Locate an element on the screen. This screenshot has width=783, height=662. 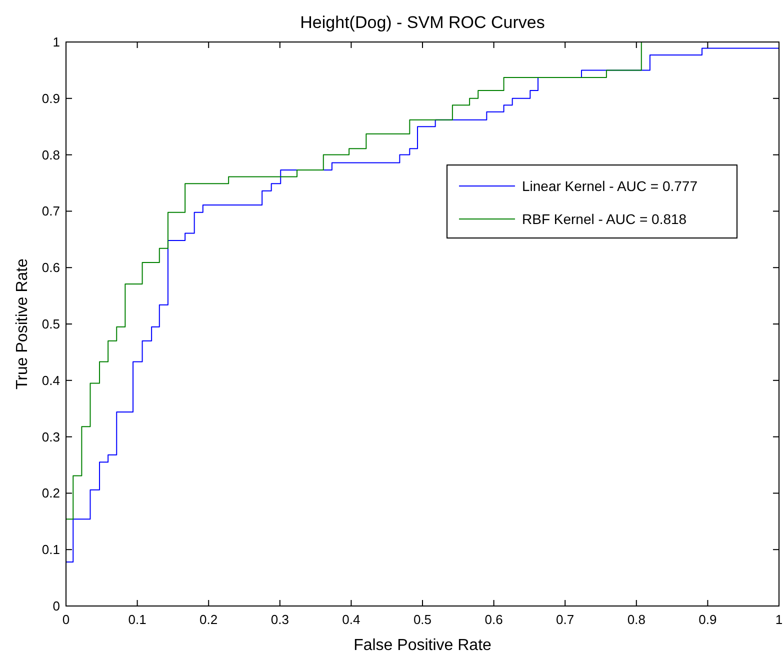
y-tick-label: 0.1 is located at coordinates (51, 550).